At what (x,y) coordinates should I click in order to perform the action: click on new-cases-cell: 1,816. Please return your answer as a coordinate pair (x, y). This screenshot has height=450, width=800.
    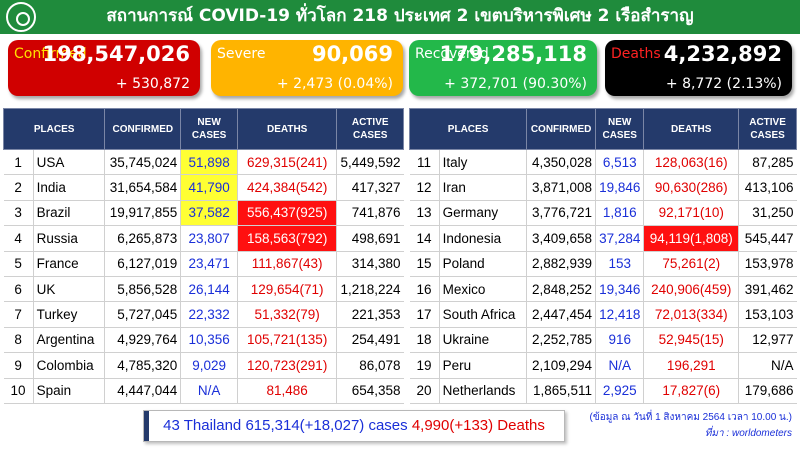
    Looking at the image, I should click on (620, 213).